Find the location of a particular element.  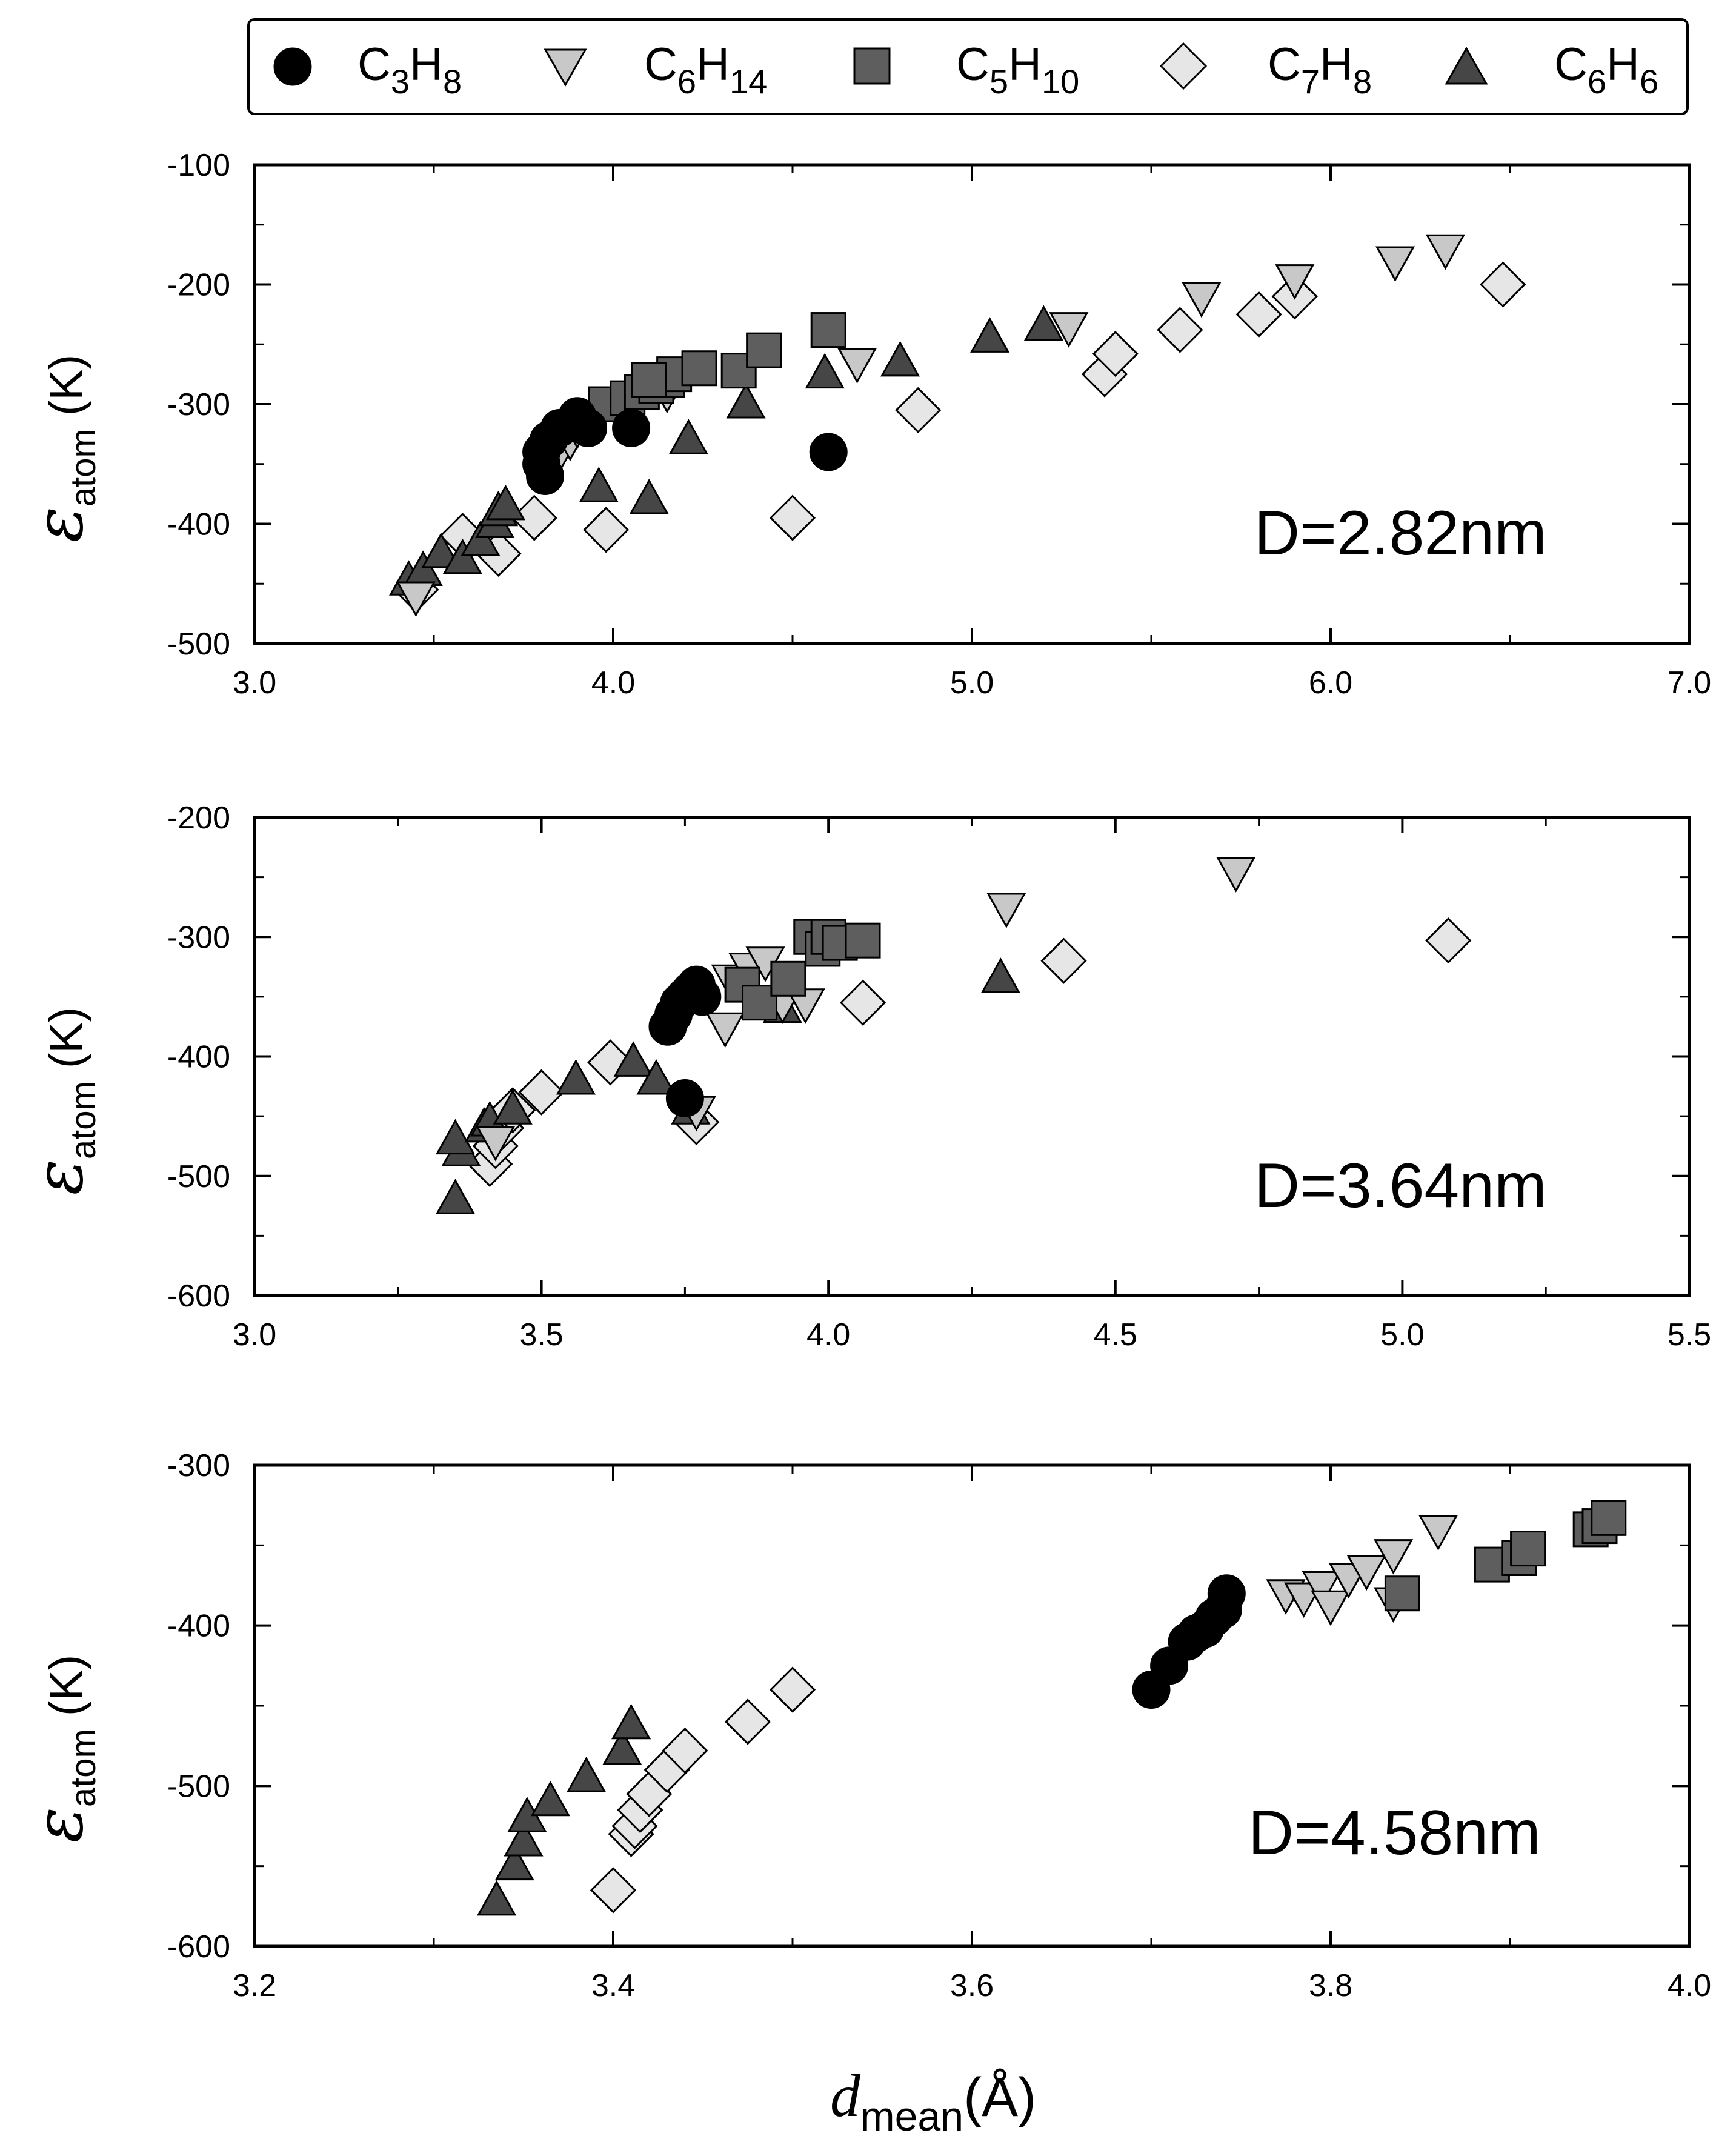

series-c6h14 is located at coordinates (1362, 1570).